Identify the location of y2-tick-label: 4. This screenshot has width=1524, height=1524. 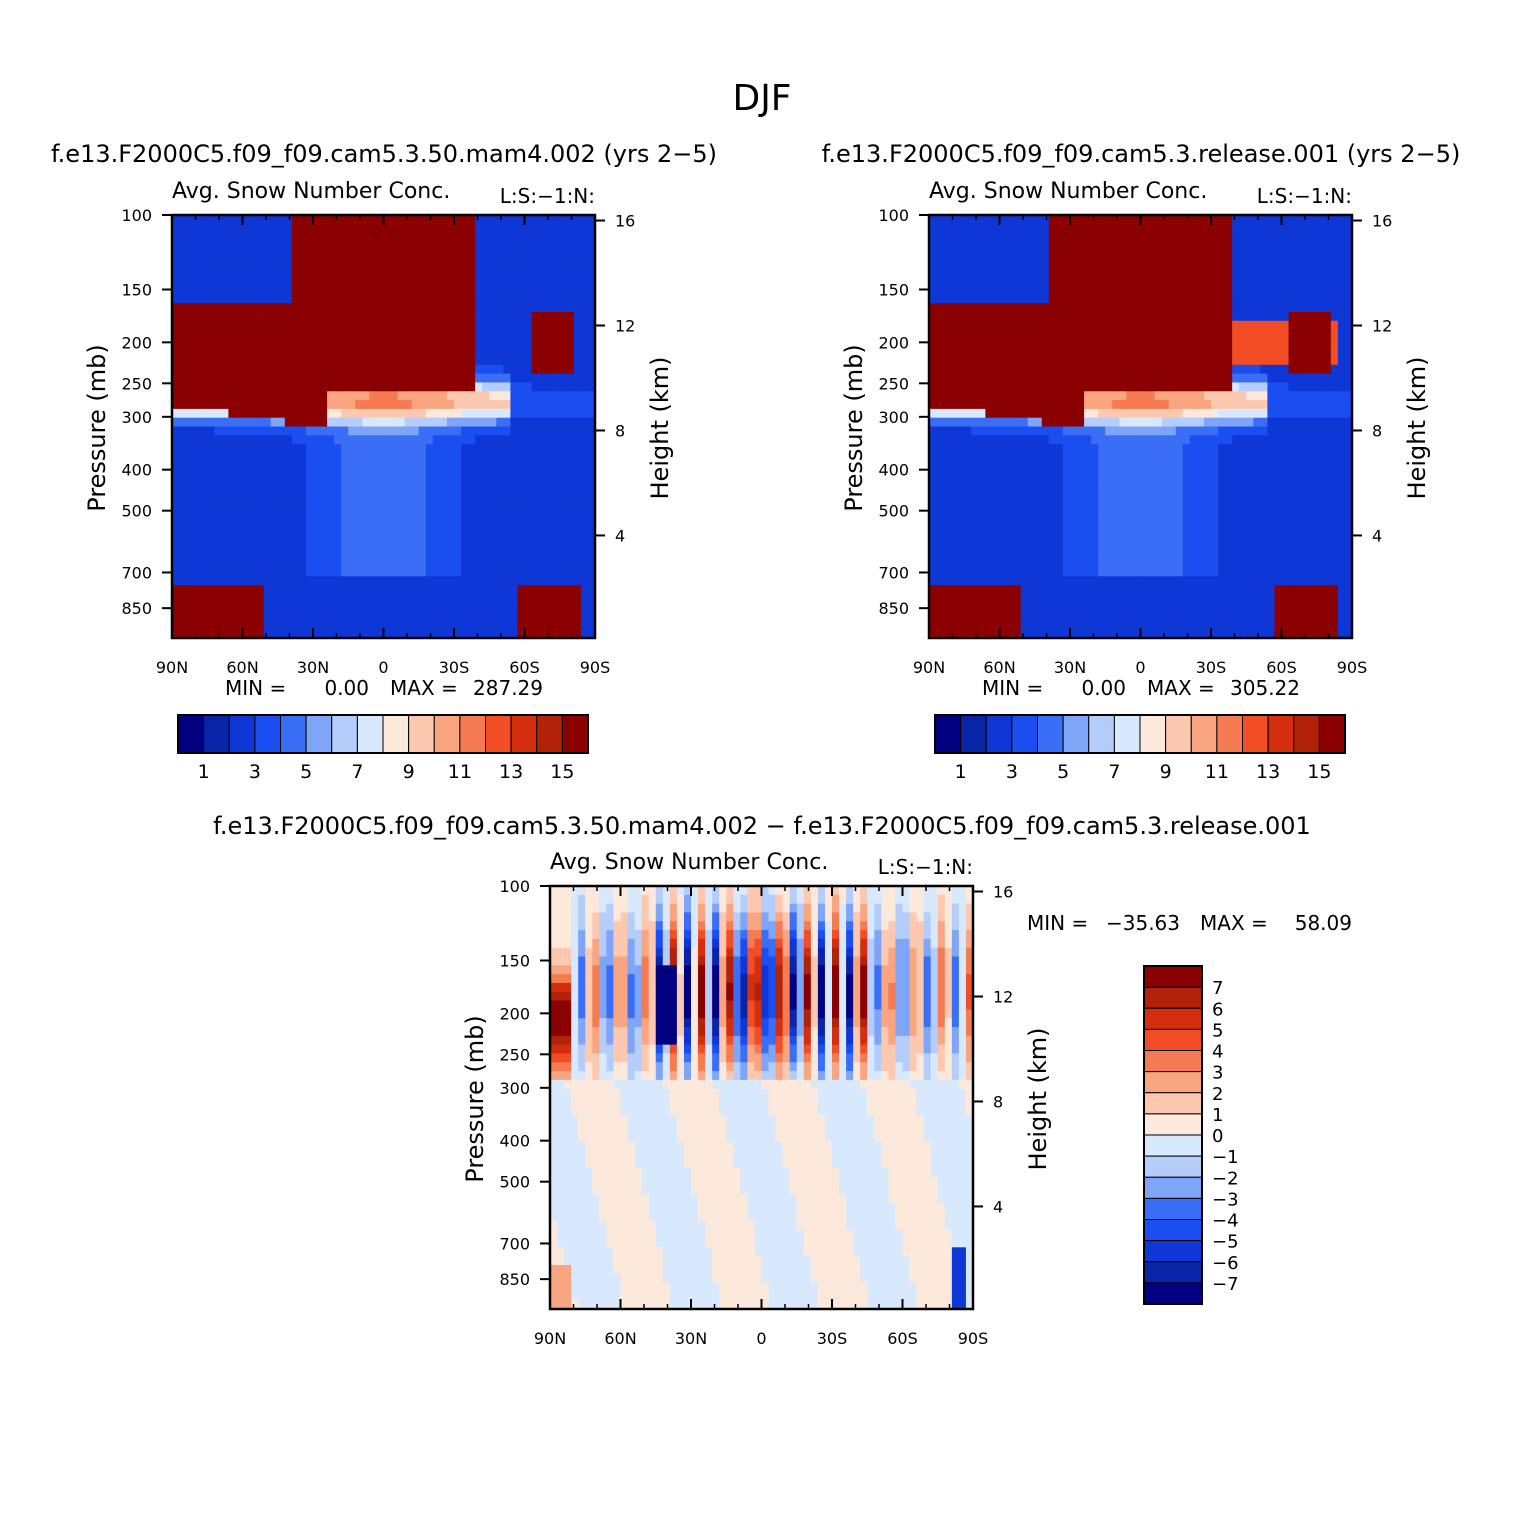
(620, 535).